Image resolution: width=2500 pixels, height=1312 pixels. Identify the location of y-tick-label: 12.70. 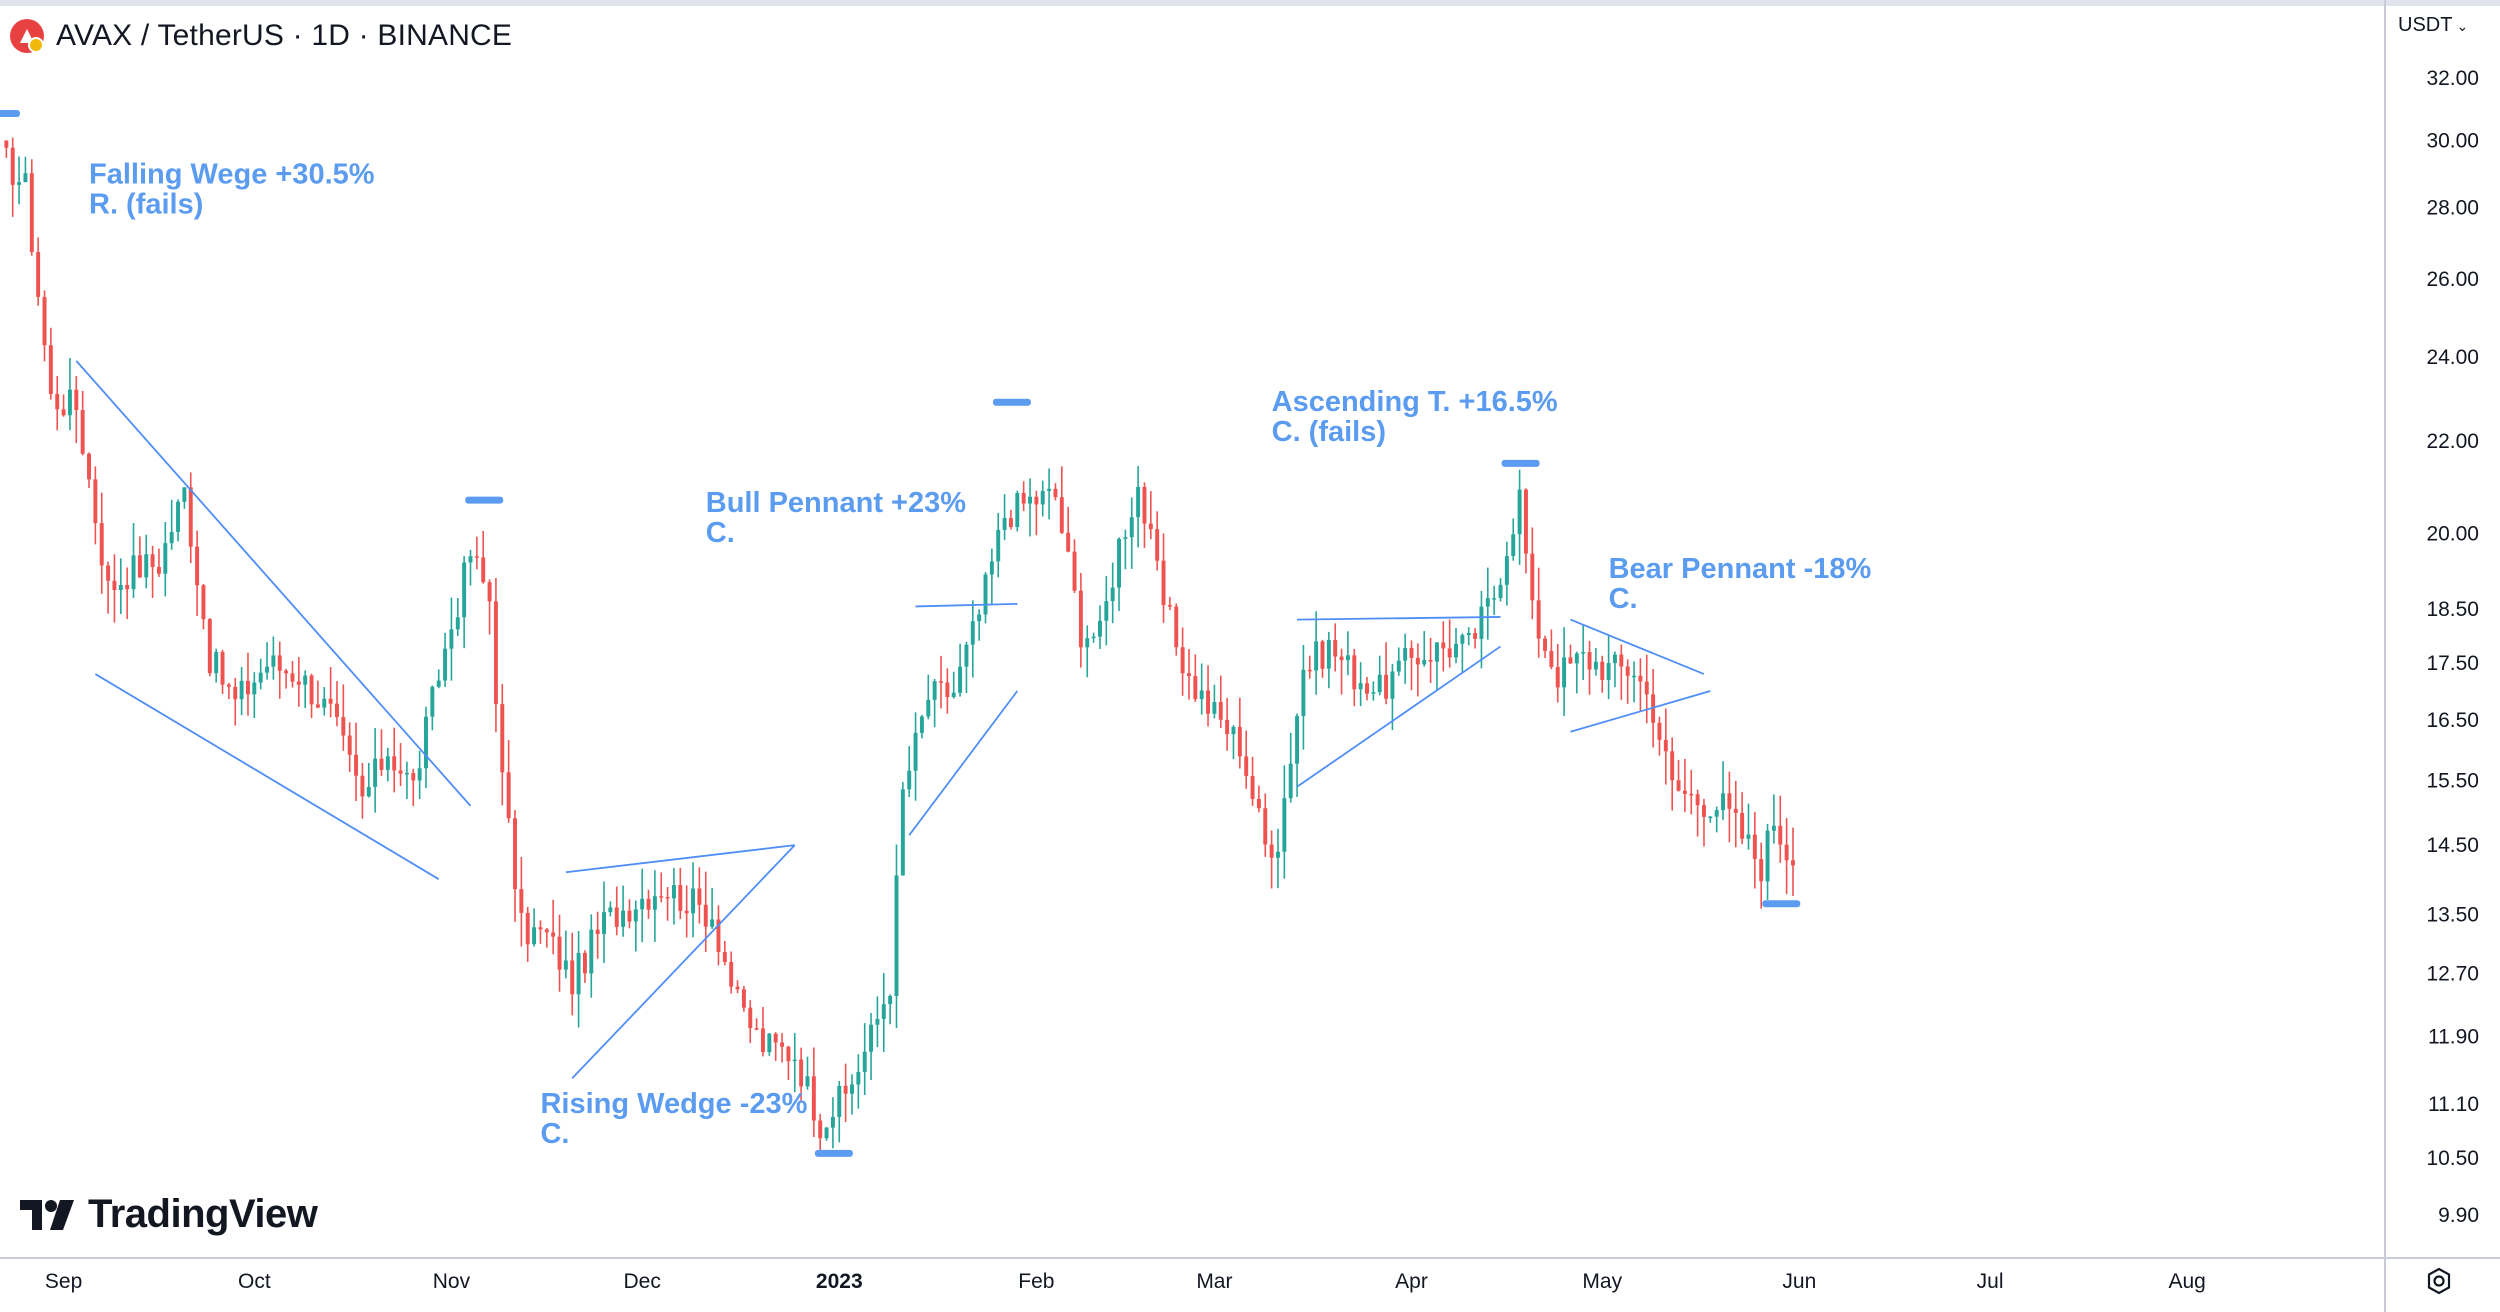
(2452, 974).